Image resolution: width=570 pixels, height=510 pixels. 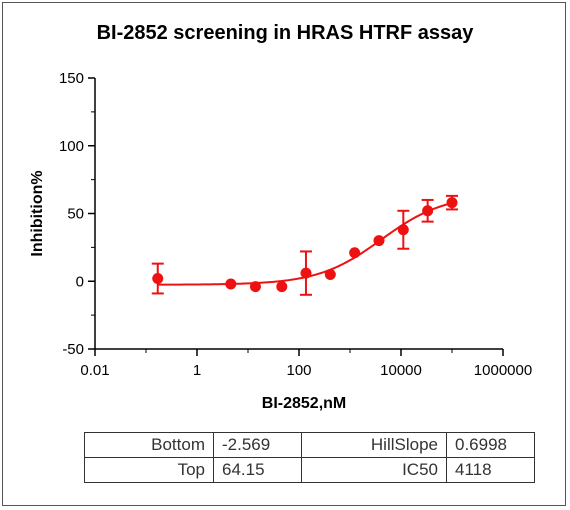 What do you see at coordinates (285, 33) in the screenshot?
I see `chart-title: BI-2852 screening in HRAS HTRF assay` at bounding box center [285, 33].